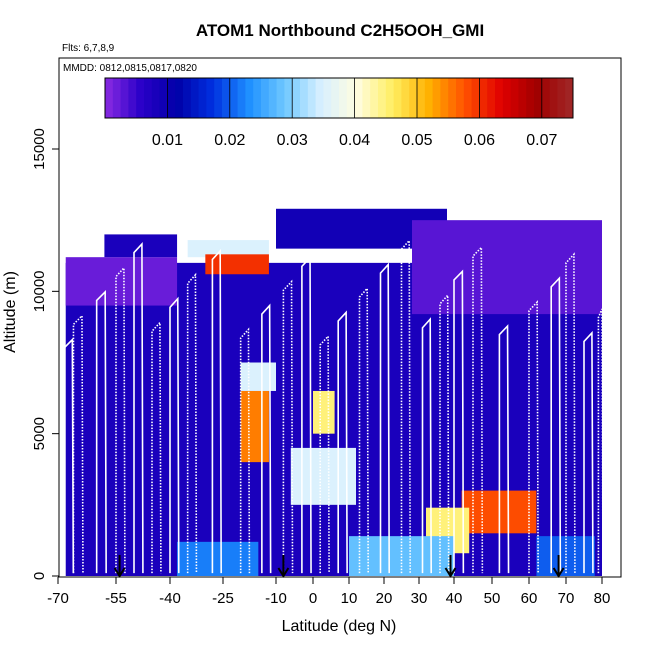 This screenshot has width=650, height=650. I want to click on x-tick-label-3: -25, so click(223, 598).